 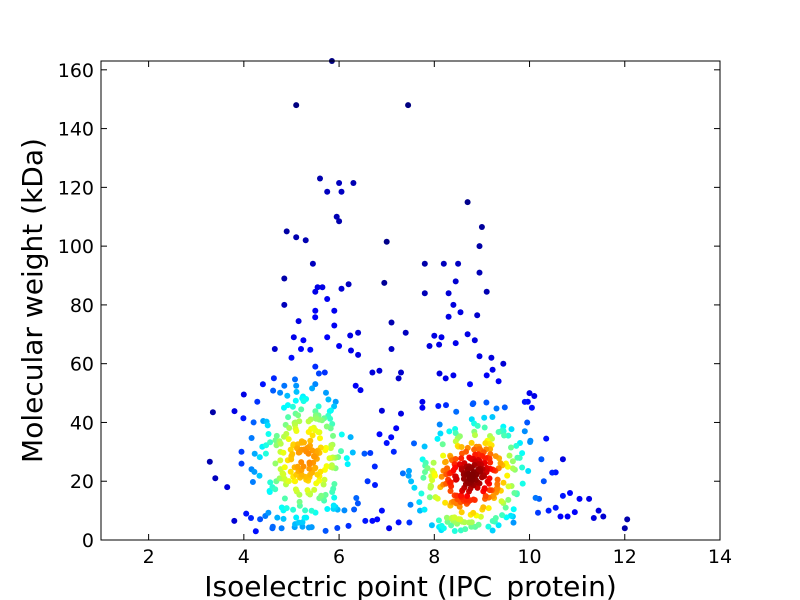 What do you see at coordinates (339, 557) in the screenshot?
I see `x-tick-label: 6` at bounding box center [339, 557].